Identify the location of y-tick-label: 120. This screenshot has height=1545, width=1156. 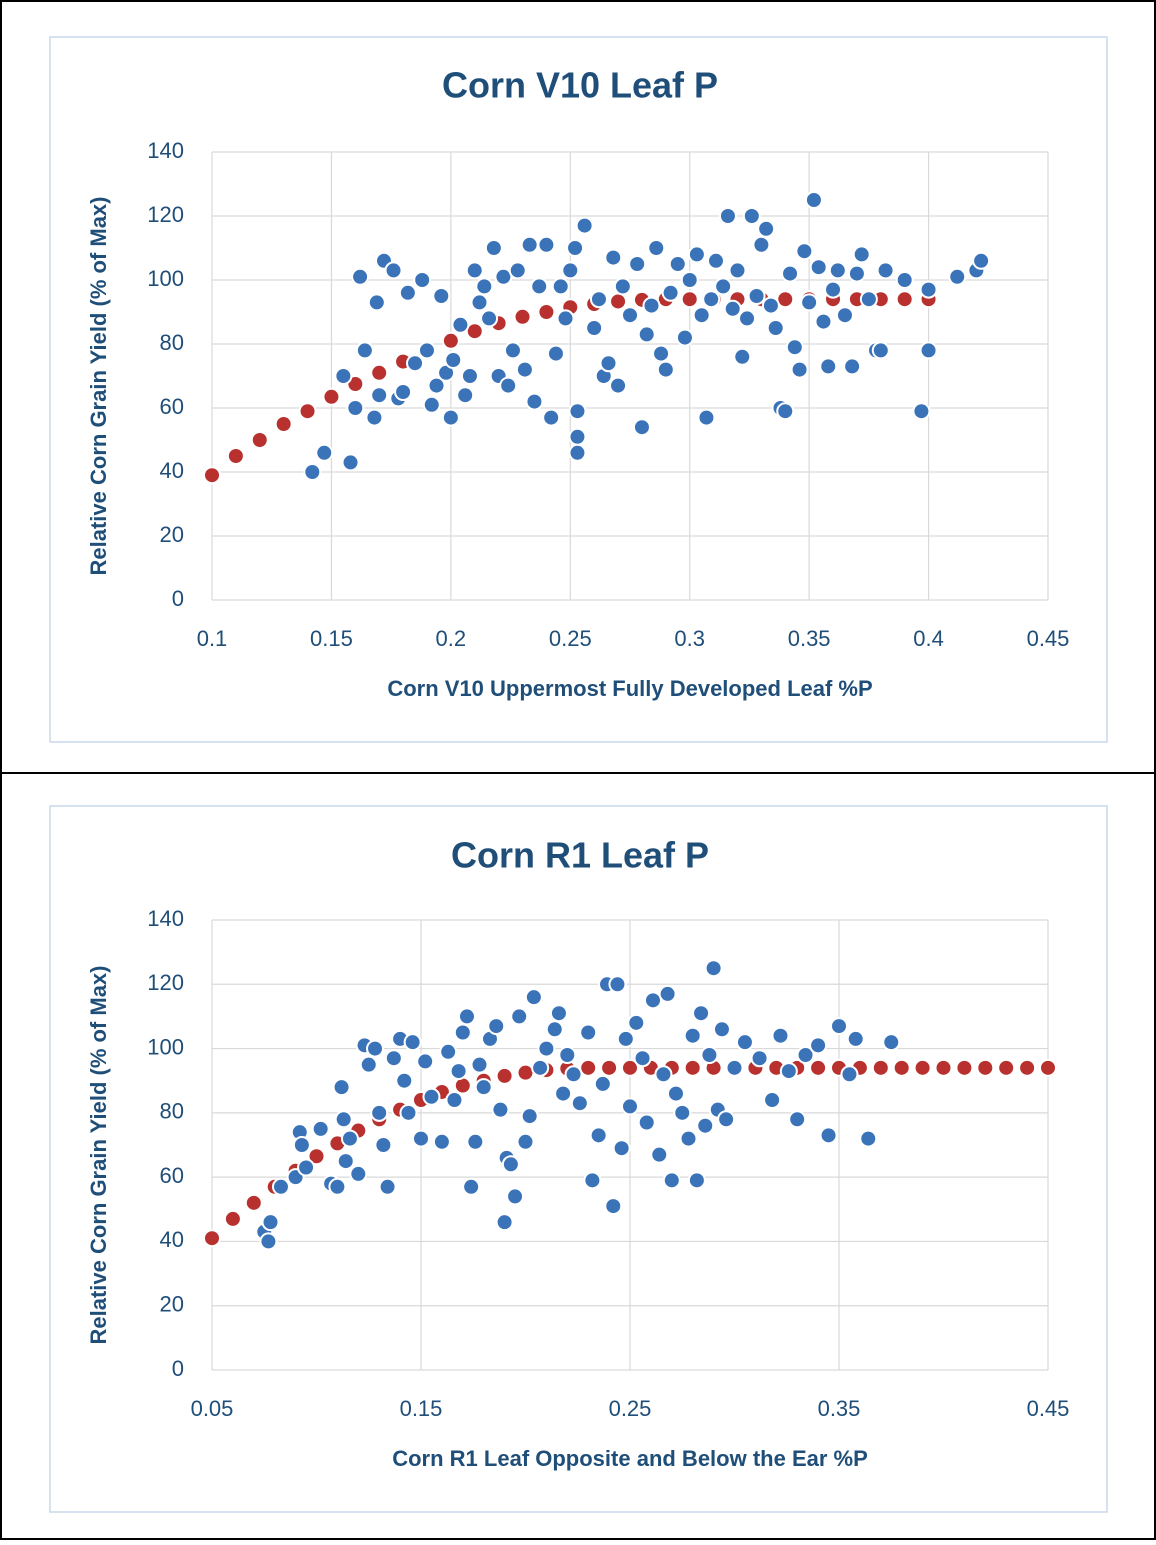
(165, 982).